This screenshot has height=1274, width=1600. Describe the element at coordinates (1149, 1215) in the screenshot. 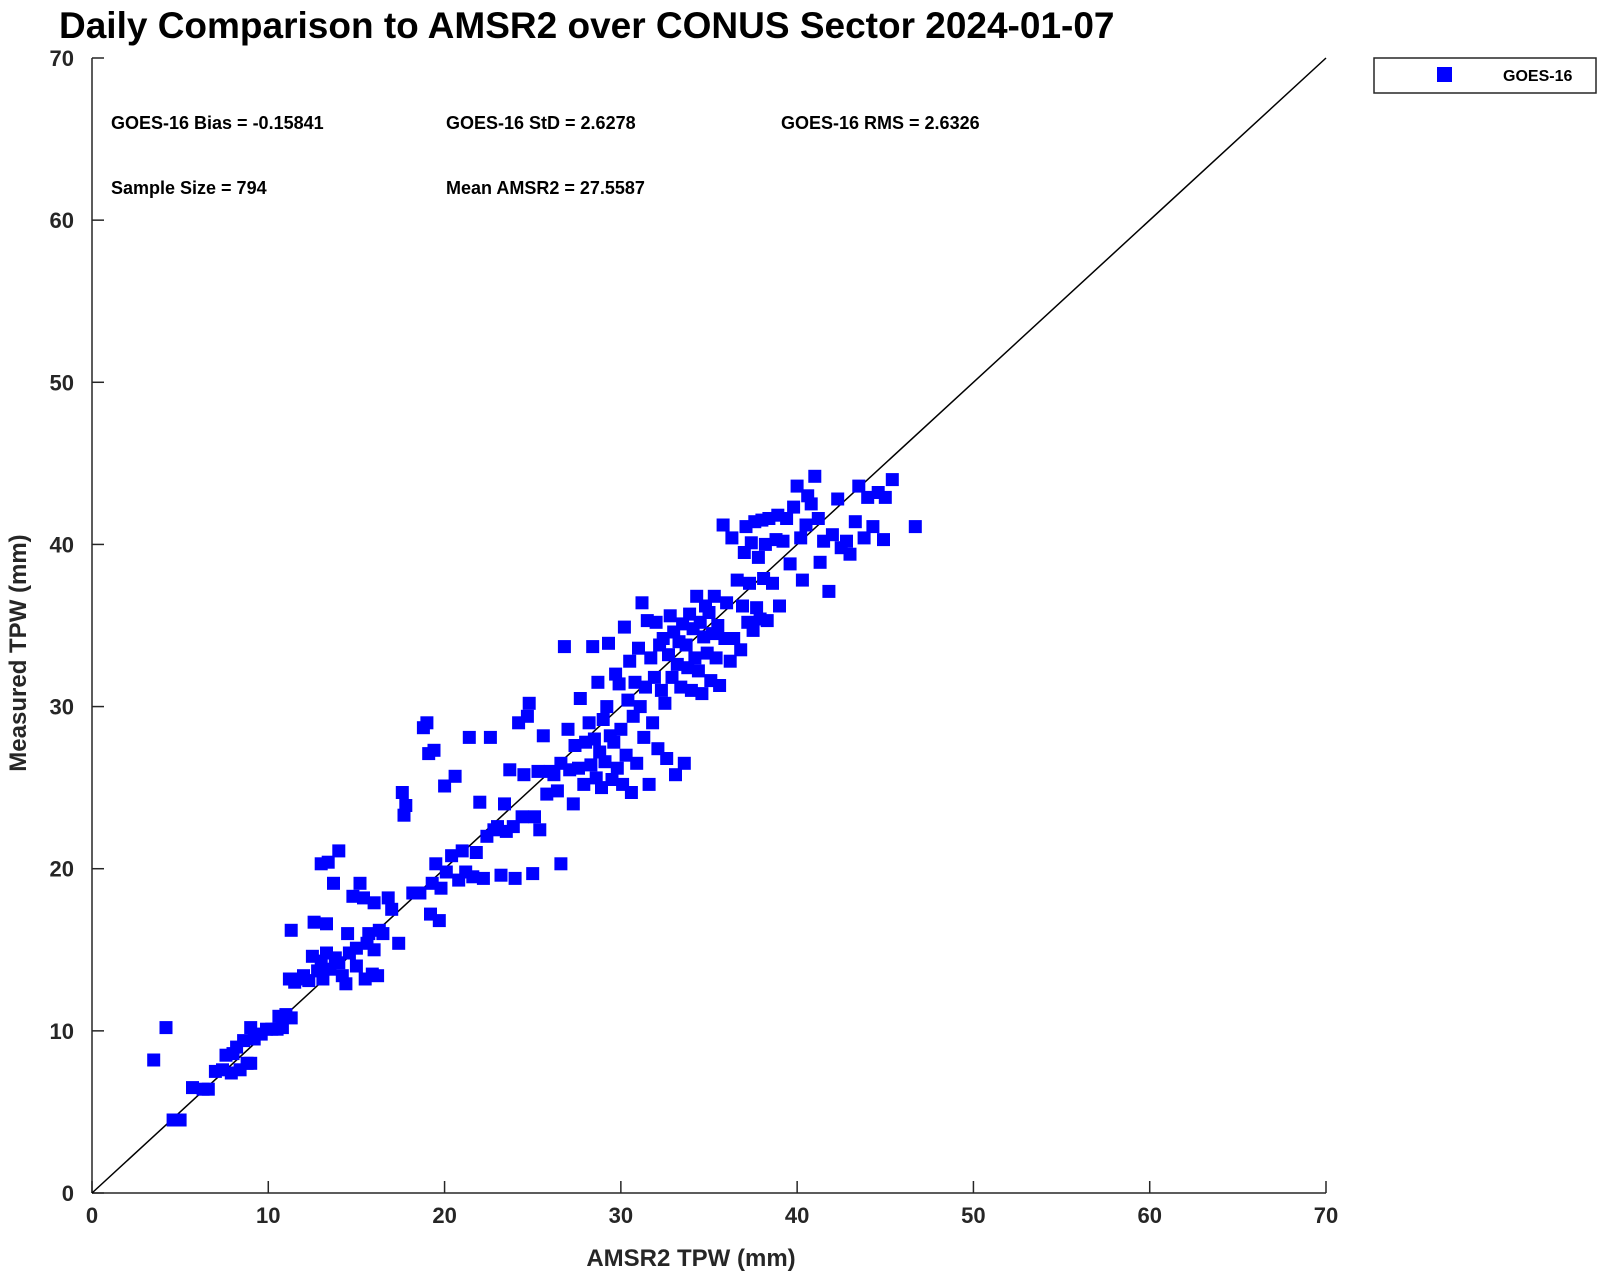

I see `x-tick-label: 60` at that location.